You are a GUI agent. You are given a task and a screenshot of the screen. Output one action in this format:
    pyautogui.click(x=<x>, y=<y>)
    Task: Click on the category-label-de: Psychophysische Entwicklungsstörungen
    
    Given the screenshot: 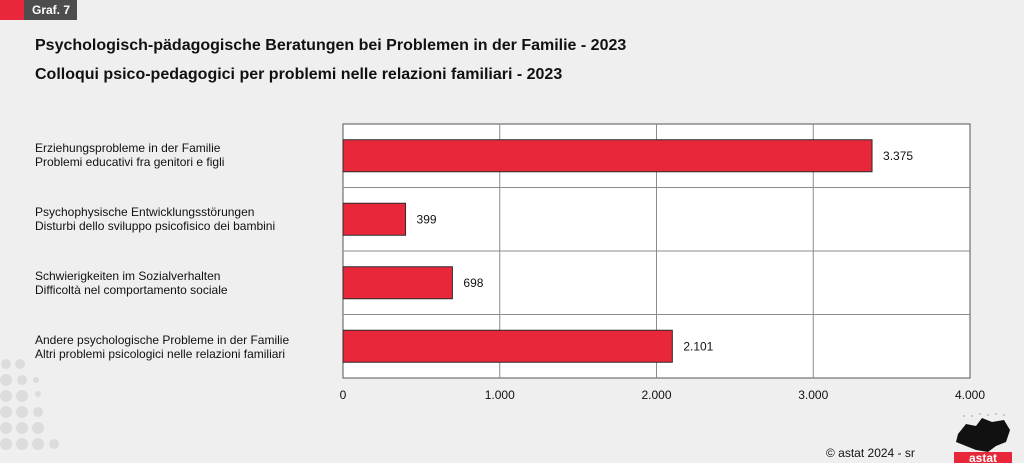 What is the action you would take?
    pyautogui.click(x=145, y=212)
    